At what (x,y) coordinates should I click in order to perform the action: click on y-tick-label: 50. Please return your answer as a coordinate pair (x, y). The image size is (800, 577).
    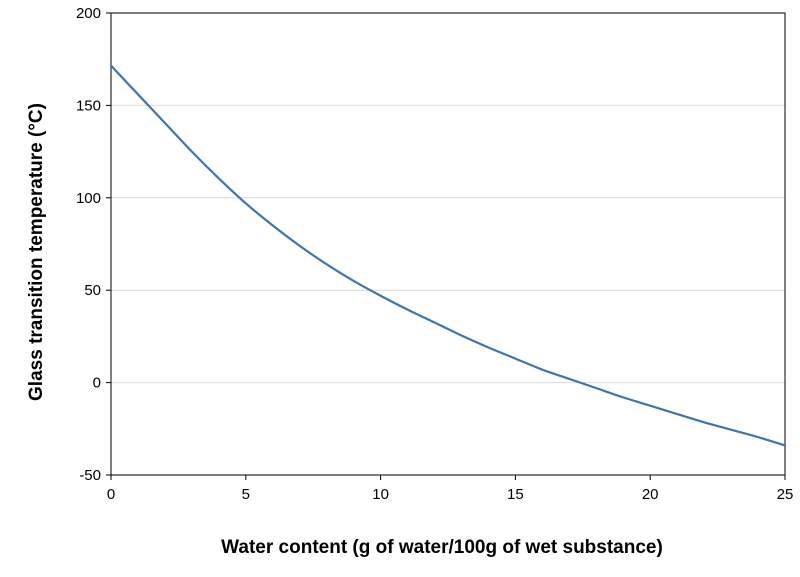
    Looking at the image, I should click on (92, 290).